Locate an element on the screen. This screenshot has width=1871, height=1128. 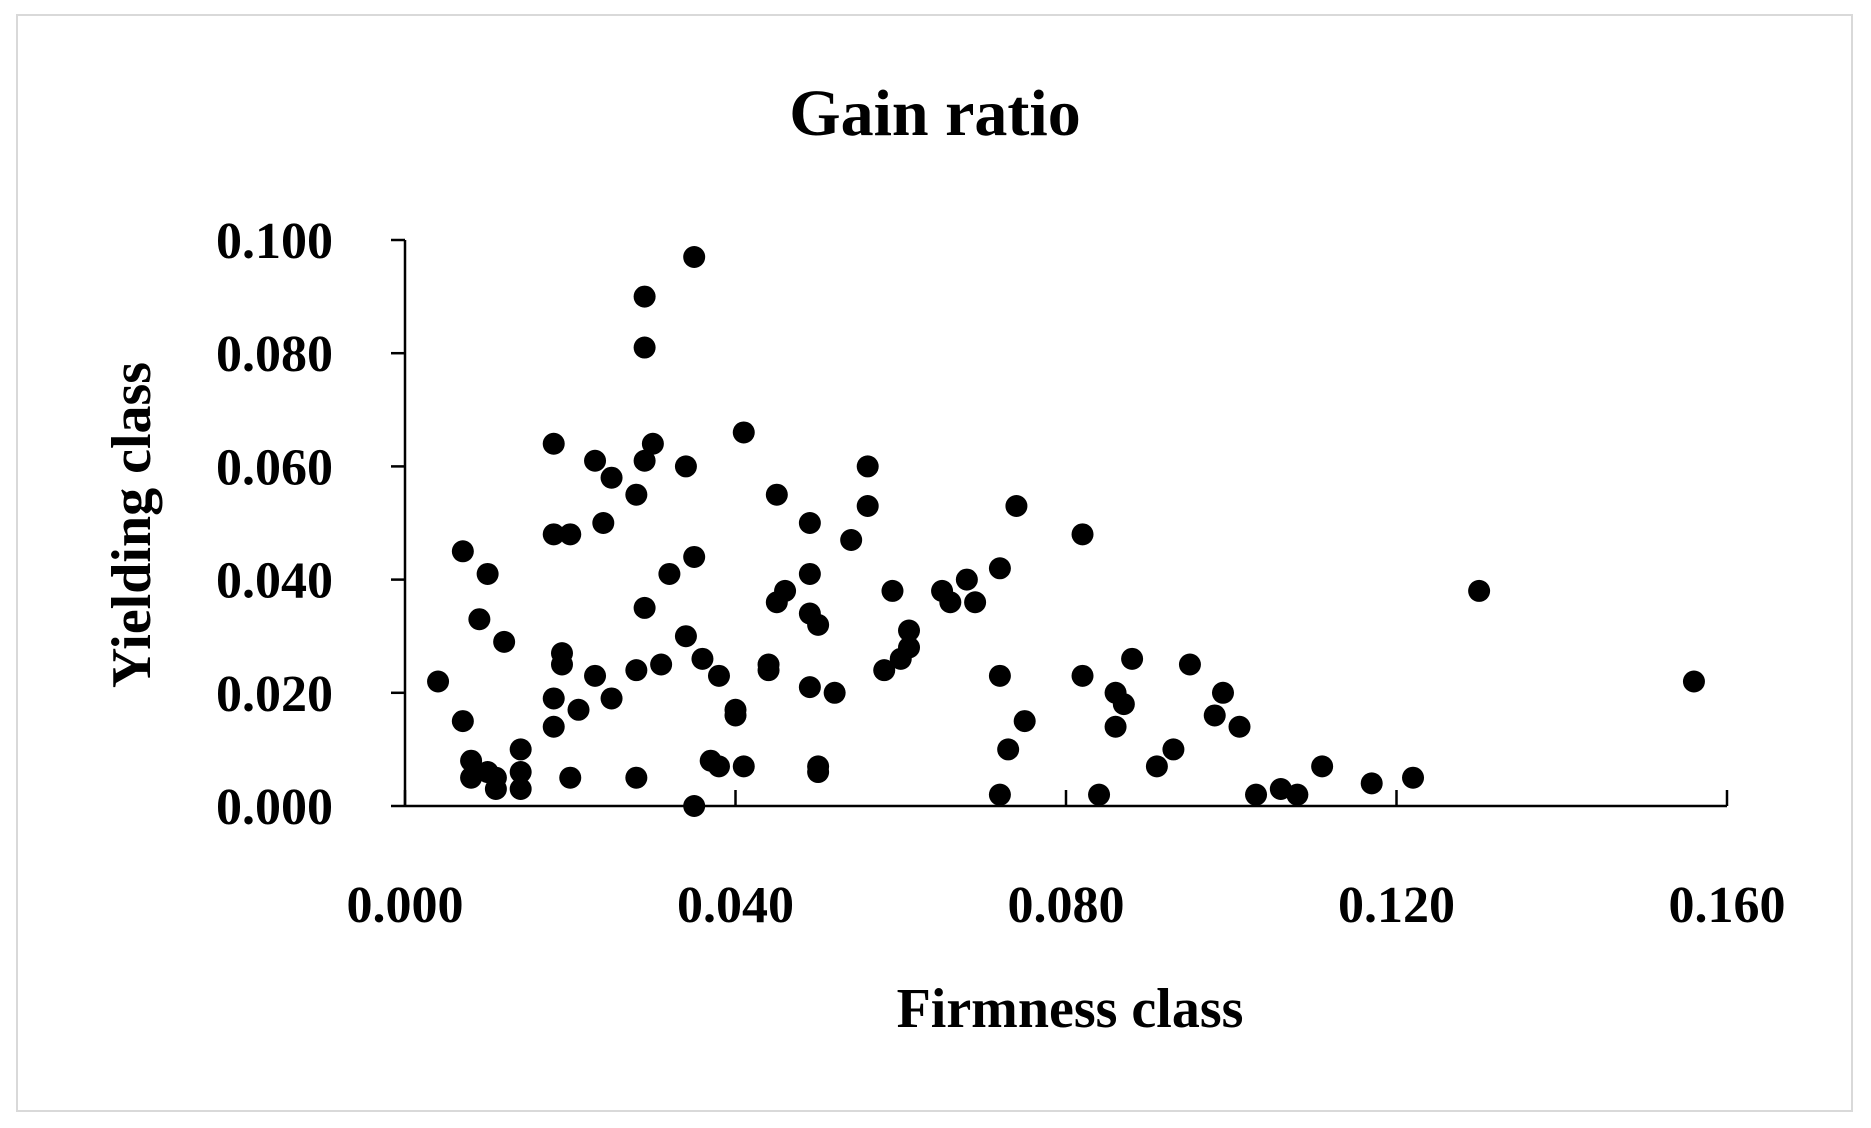
x-axis-title: Firmness class is located at coordinates (1070, 1009).